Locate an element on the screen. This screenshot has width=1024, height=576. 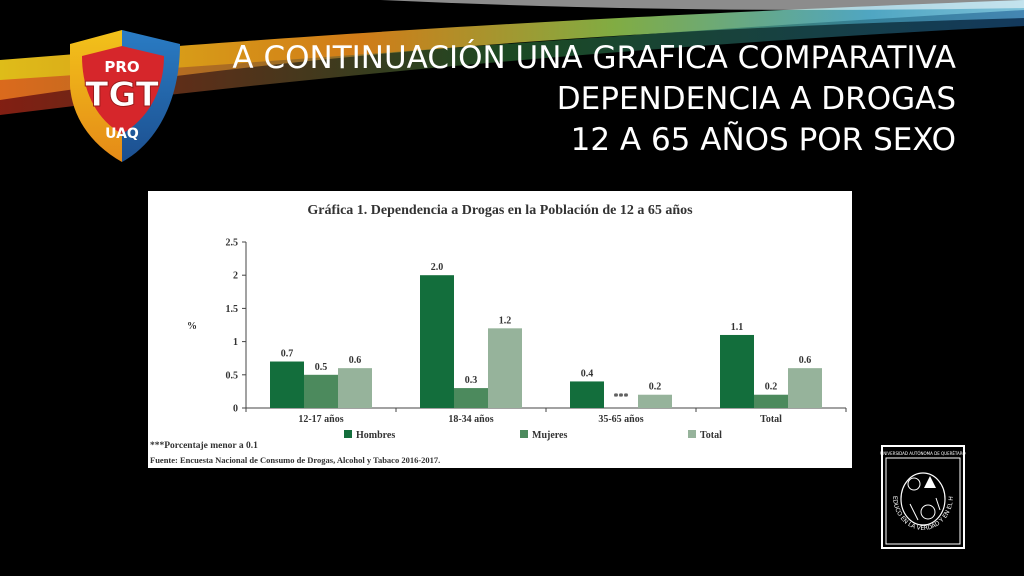
x-tick-label: Total is located at coordinates (771, 419).